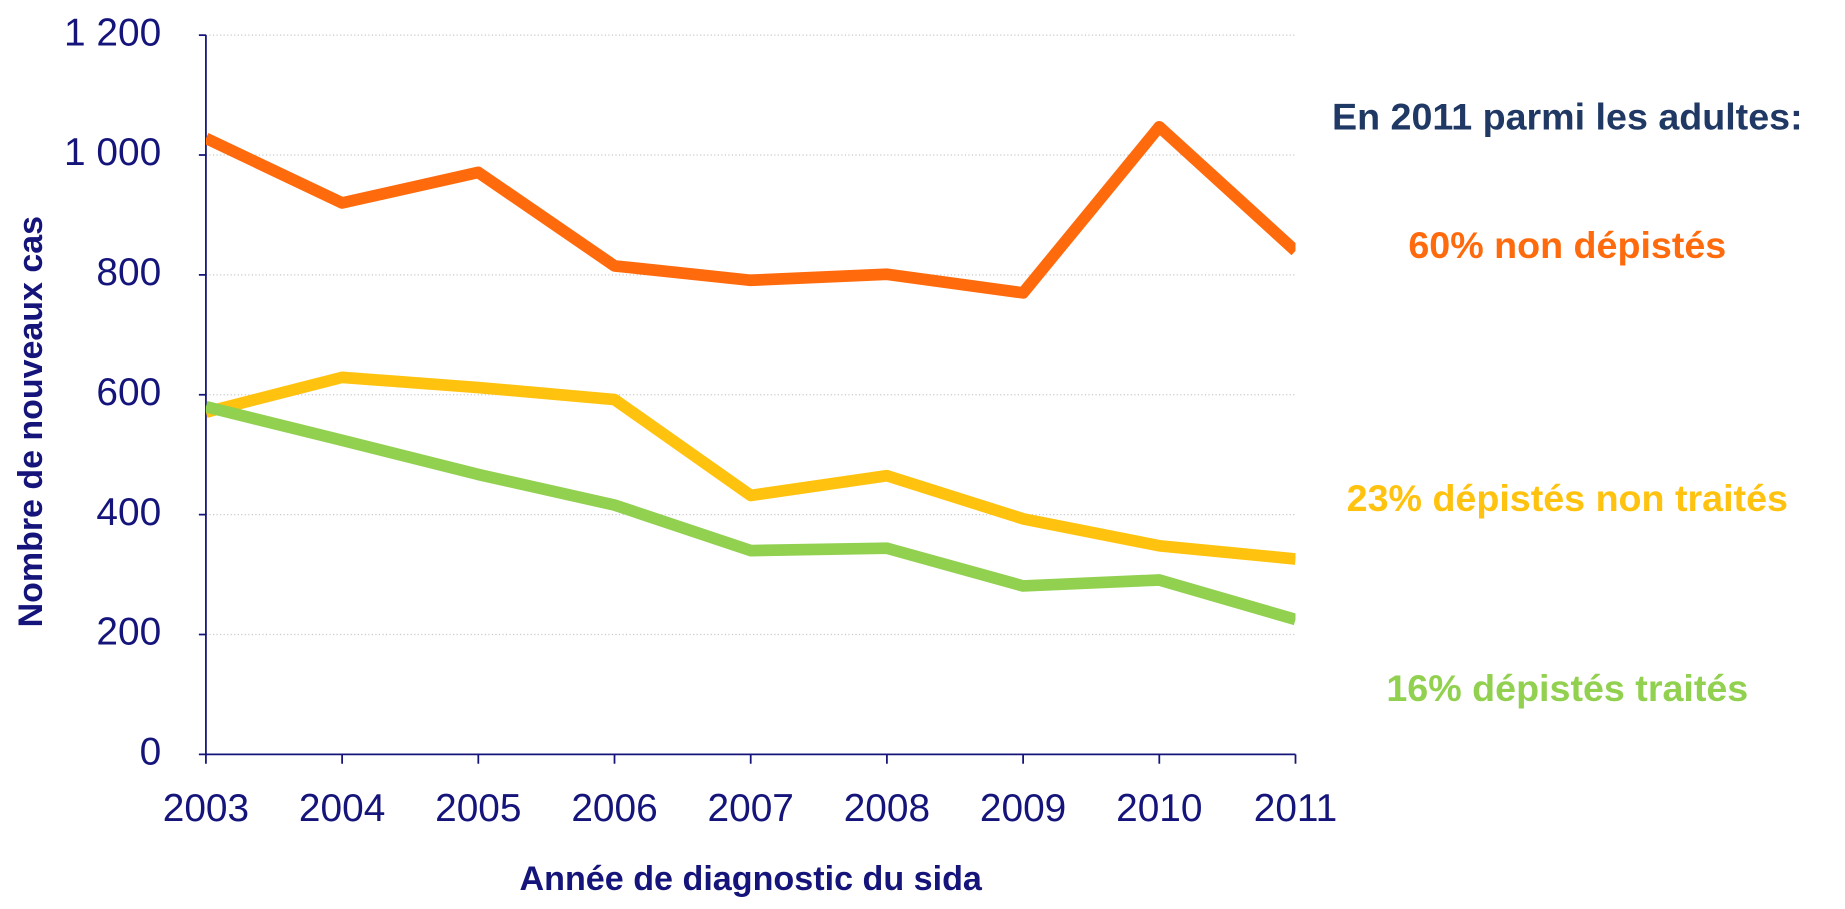  Describe the element at coordinates (128, 272) in the screenshot. I see `y-tick-label: 800` at that location.